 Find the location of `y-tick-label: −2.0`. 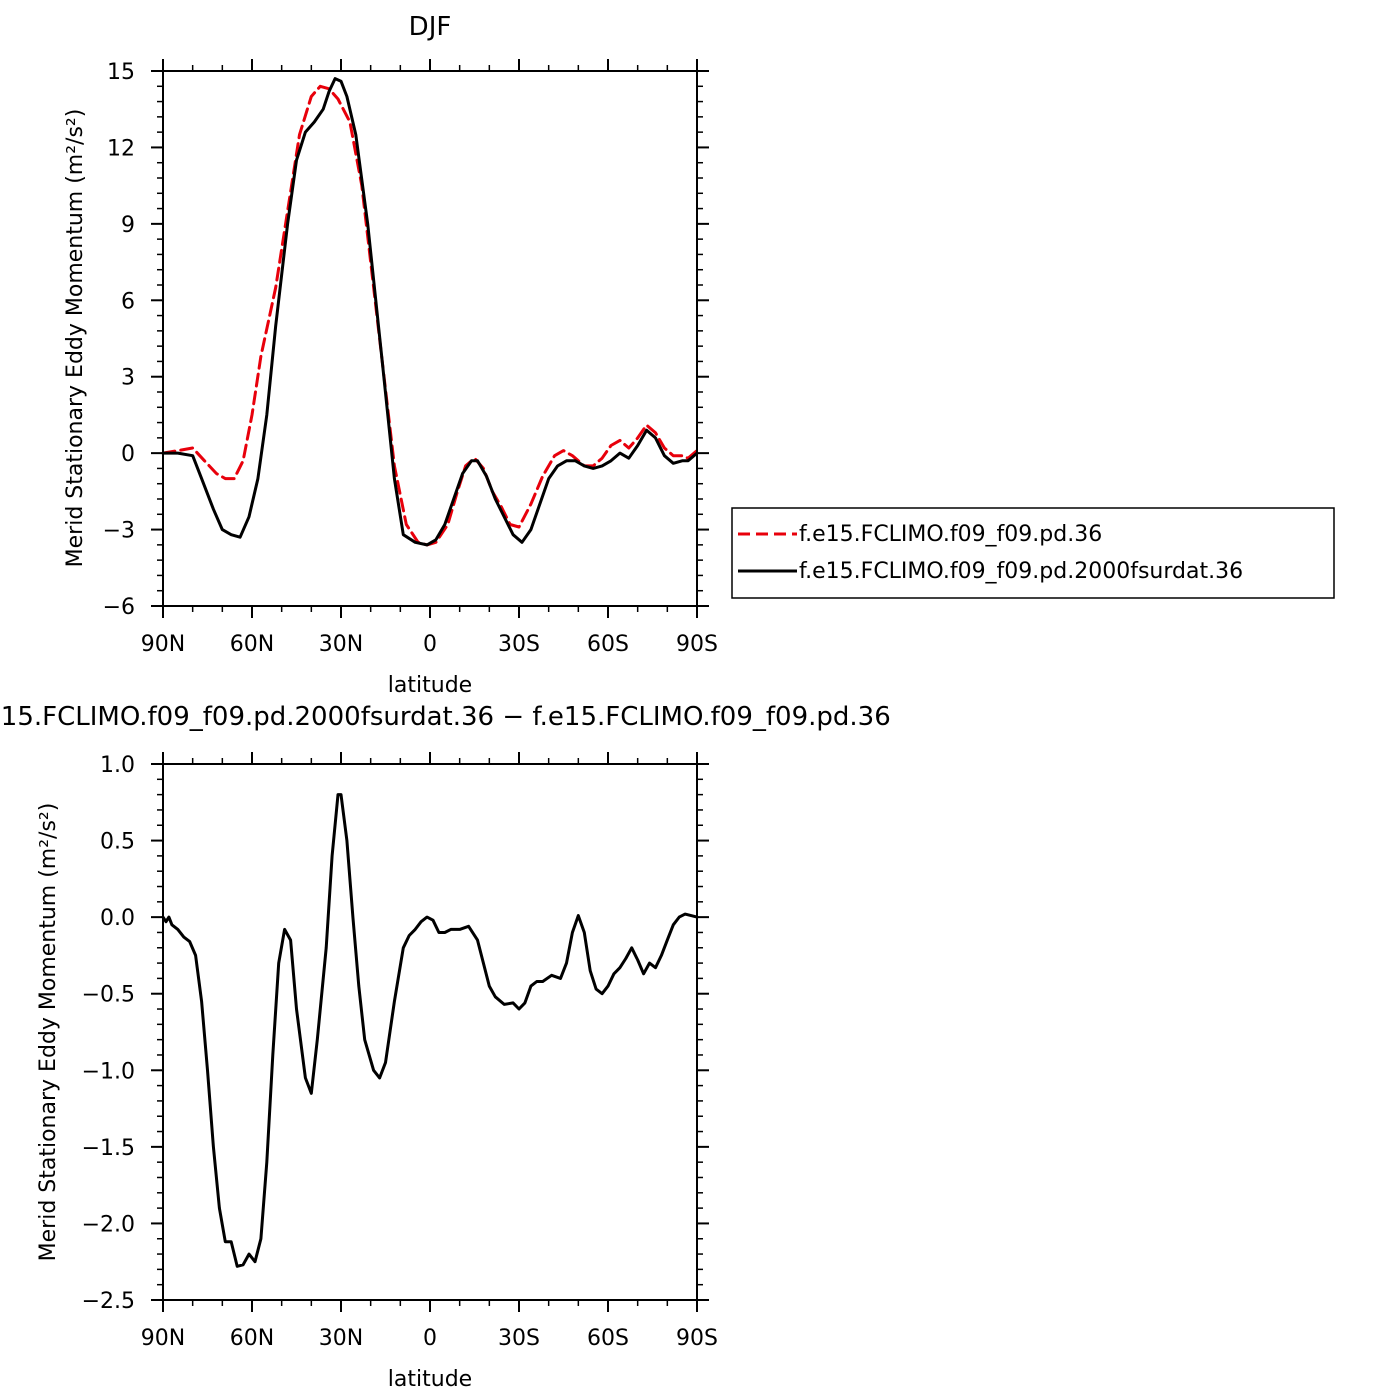

y-tick-label: −2.0 is located at coordinates (108, 1224).